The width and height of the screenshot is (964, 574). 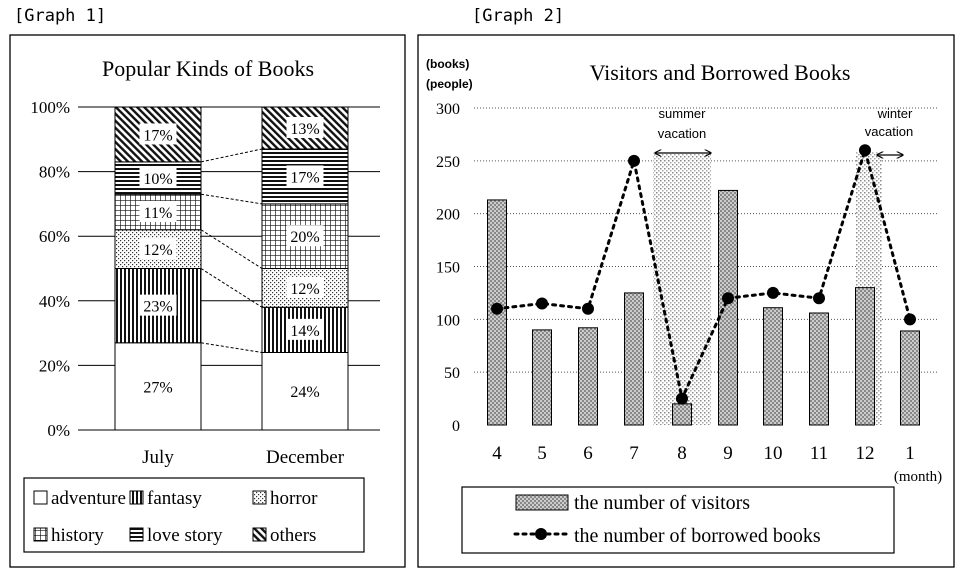 I want to click on graph2-annotation-winter: vacation, so click(x=889, y=131).